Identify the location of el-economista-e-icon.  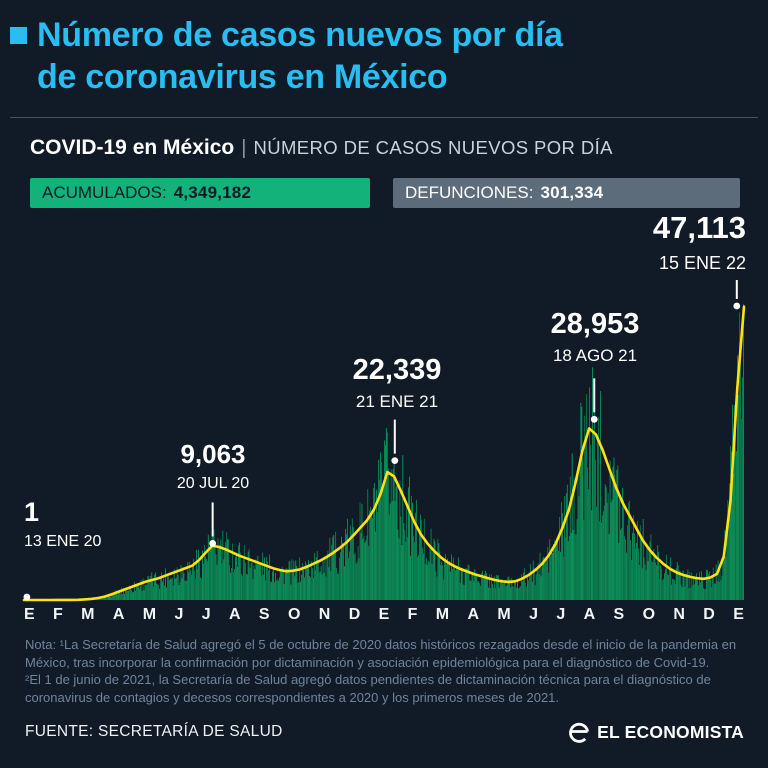
(579, 732).